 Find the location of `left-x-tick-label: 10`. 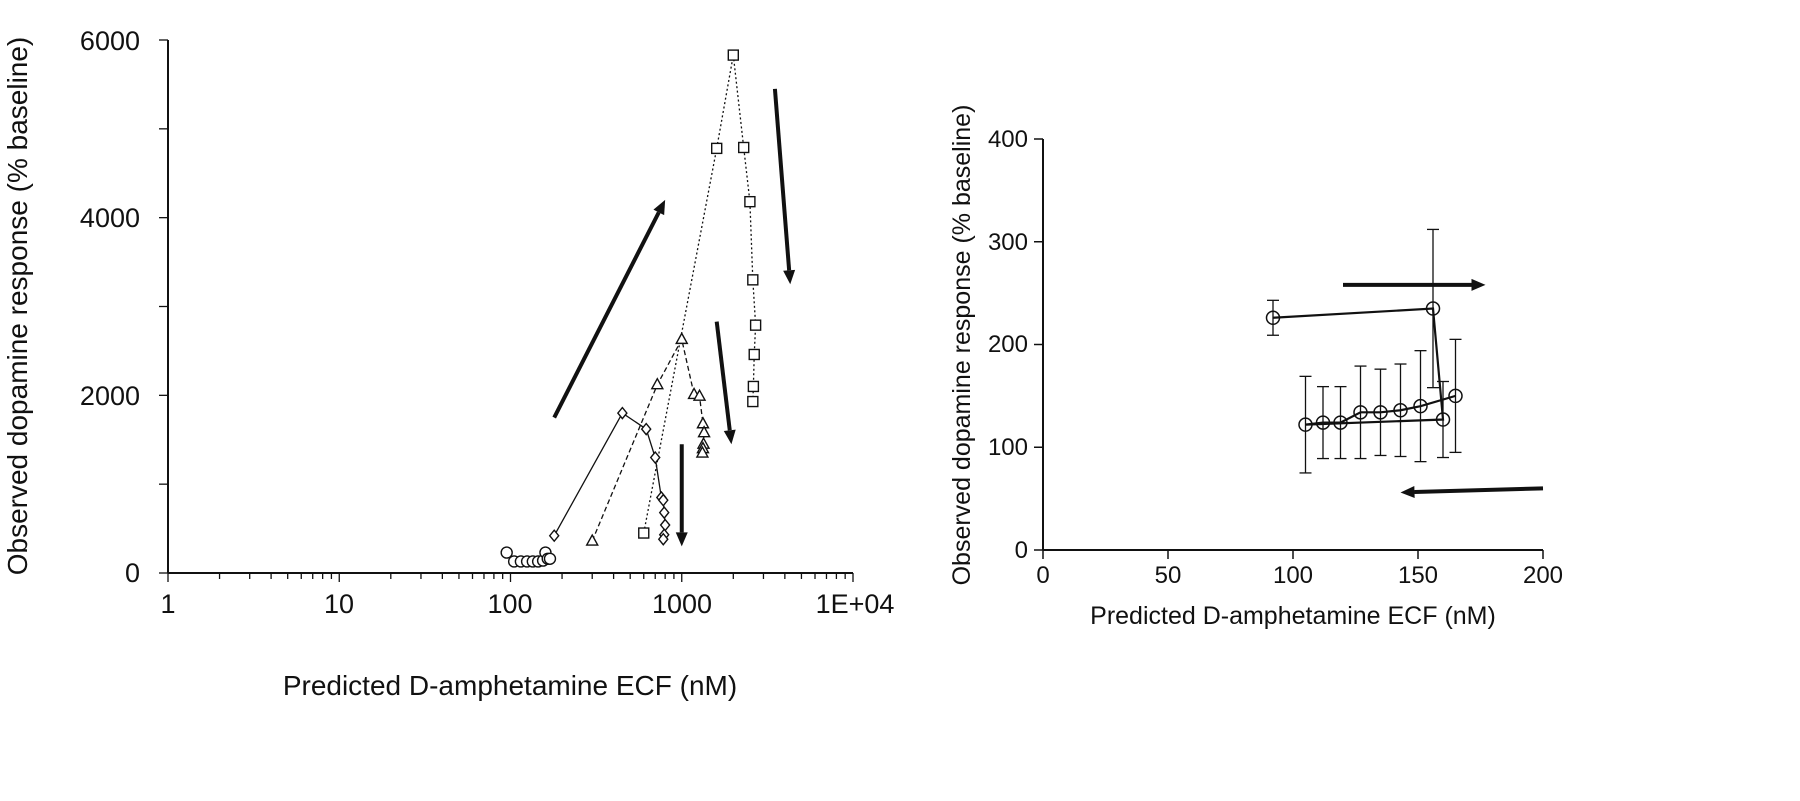

left-x-tick-label: 10 is located at coordinates (339, 604).